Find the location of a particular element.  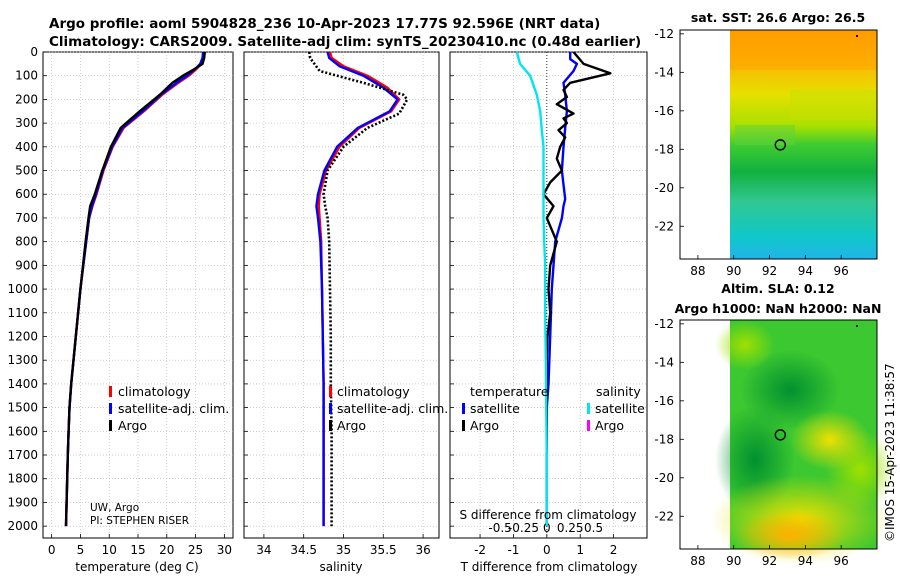

s-diff-tick-label: 0.25 is located at coordinates (570, 528).